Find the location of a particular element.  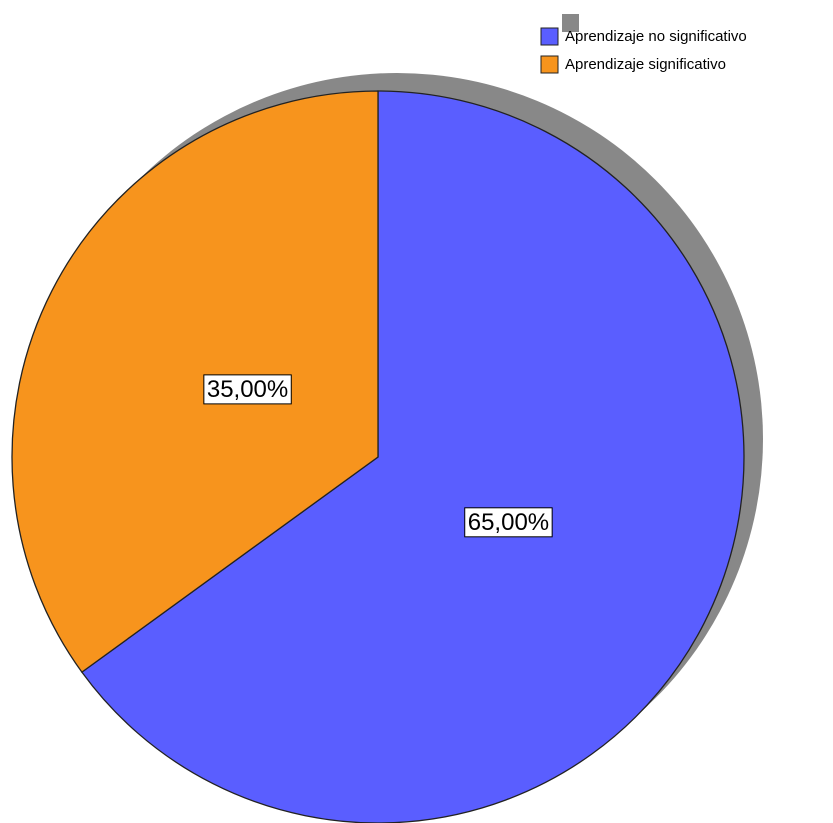

data-label: 65,00% is located at coordinates (508, 522).